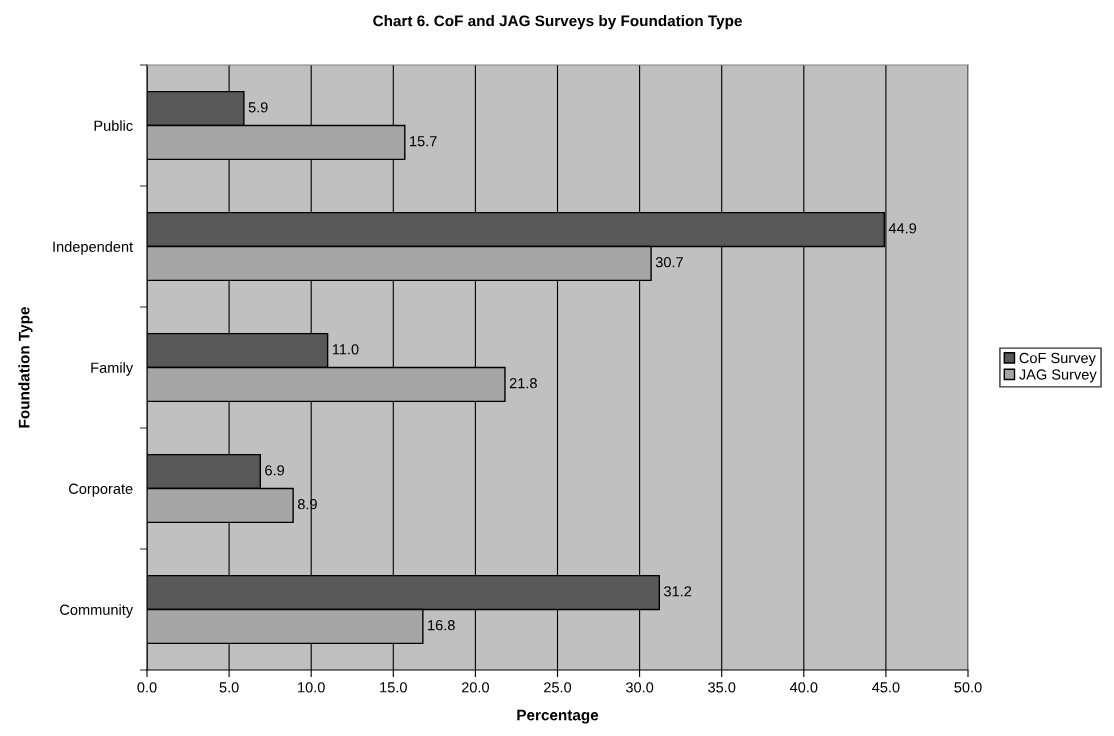 Image resolution: width=1114 pixels, height=736 pixels. I want to click on x-tick-label: 40.0, so click(803, 687).